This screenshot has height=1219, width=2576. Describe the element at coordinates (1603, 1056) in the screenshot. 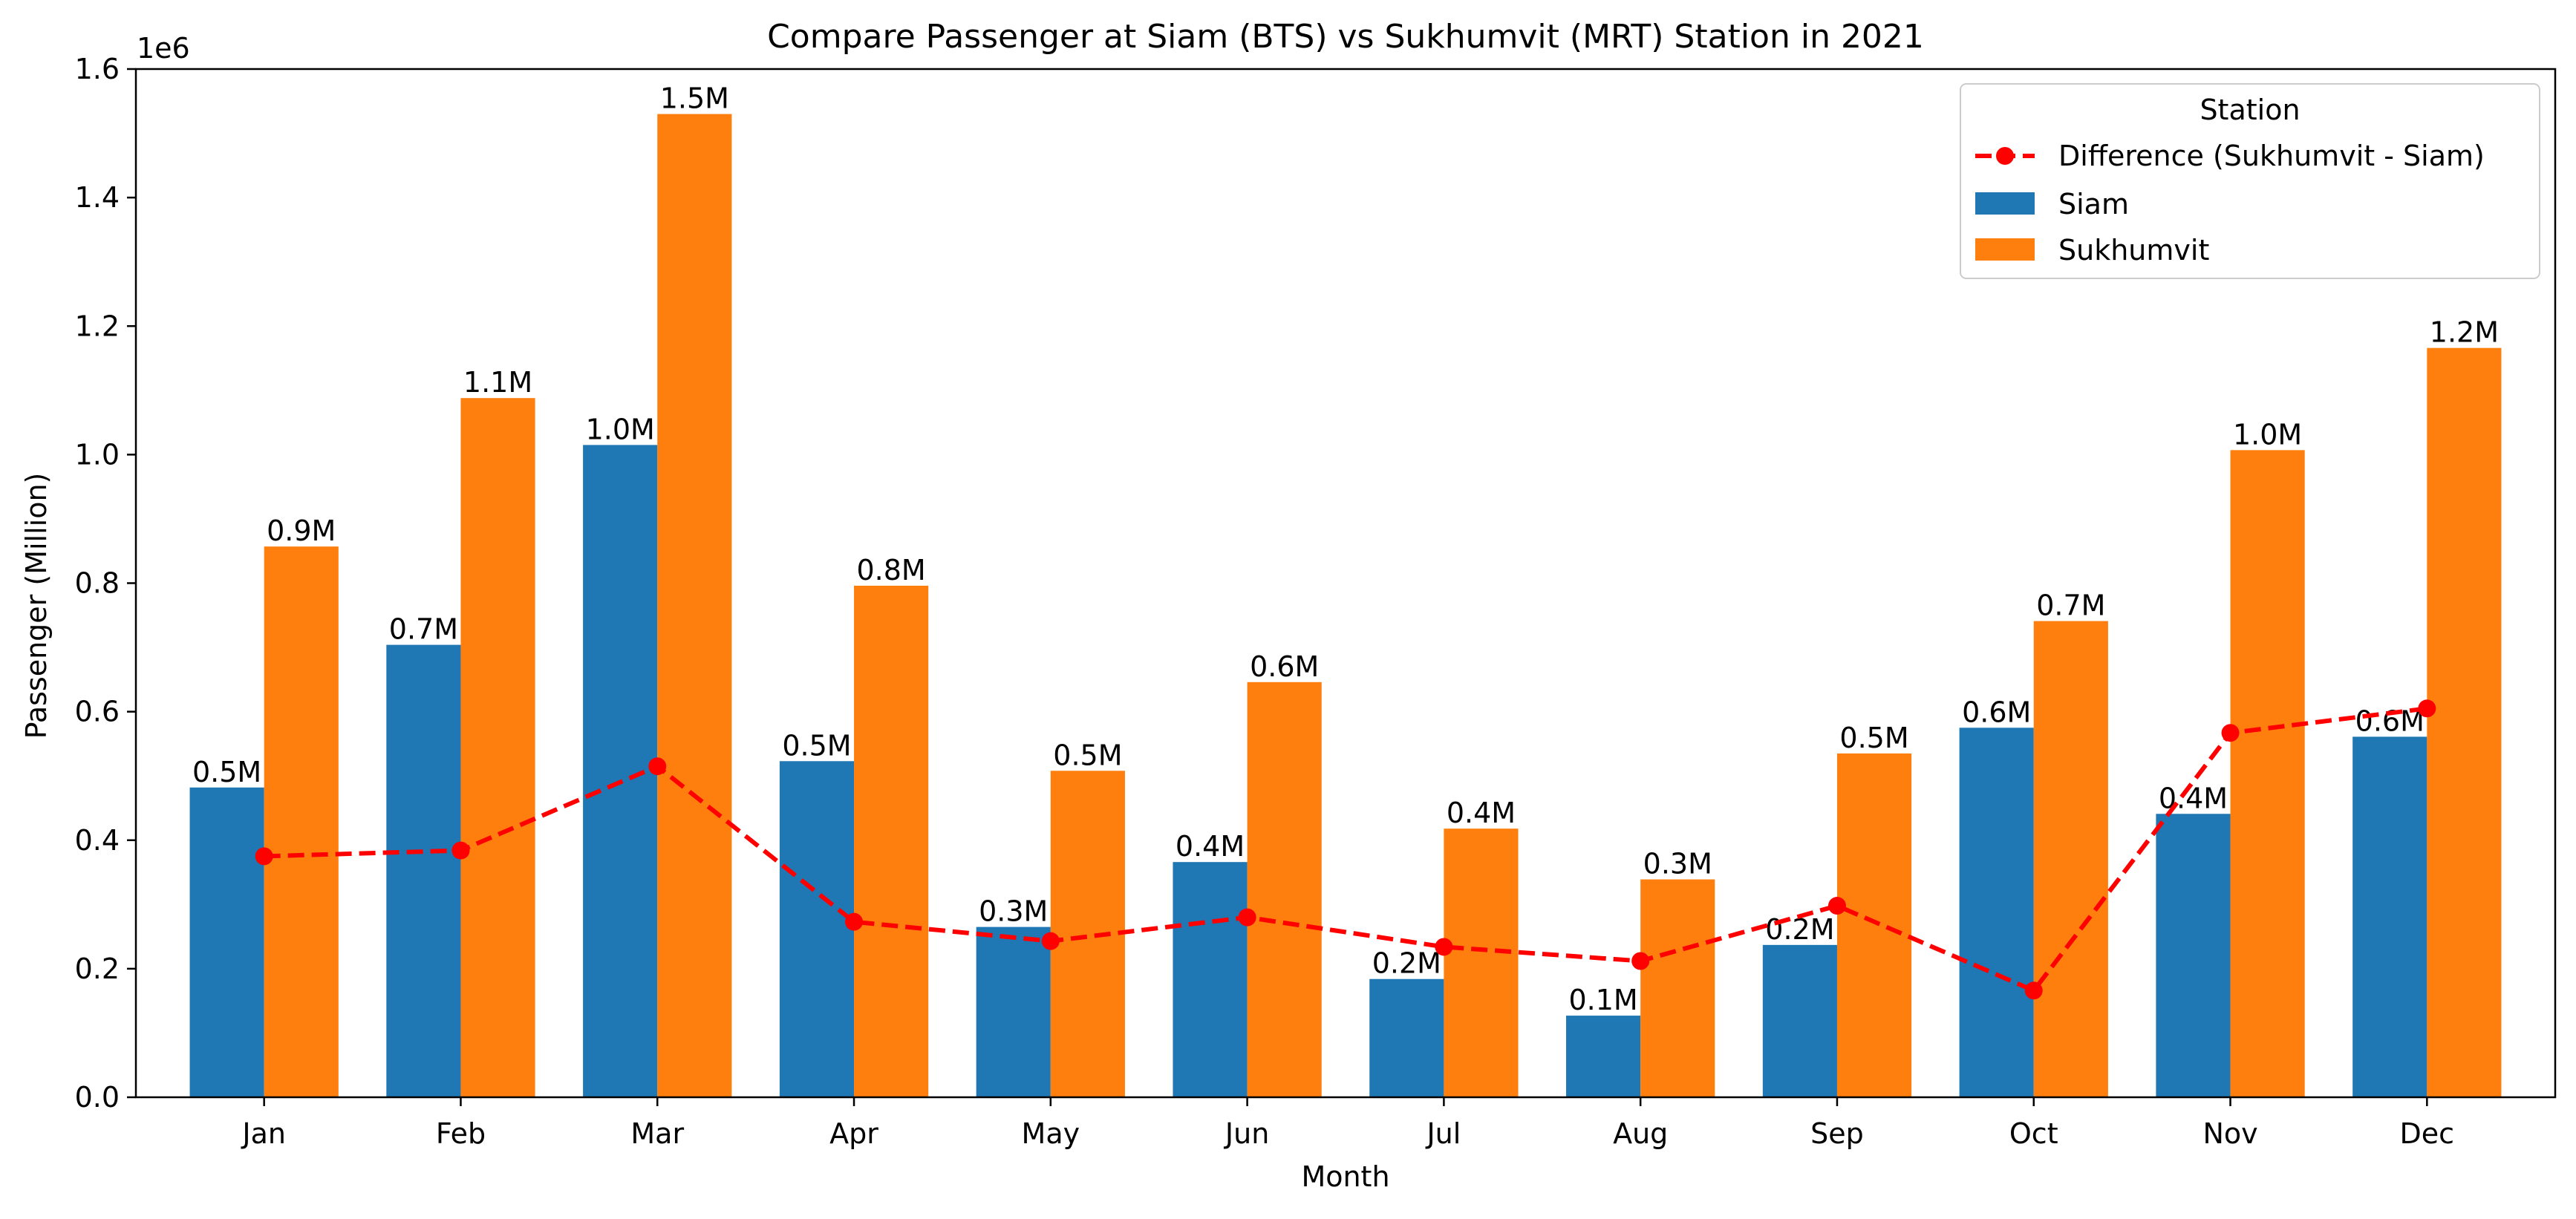

I see `bar-siam-aug` at that location.